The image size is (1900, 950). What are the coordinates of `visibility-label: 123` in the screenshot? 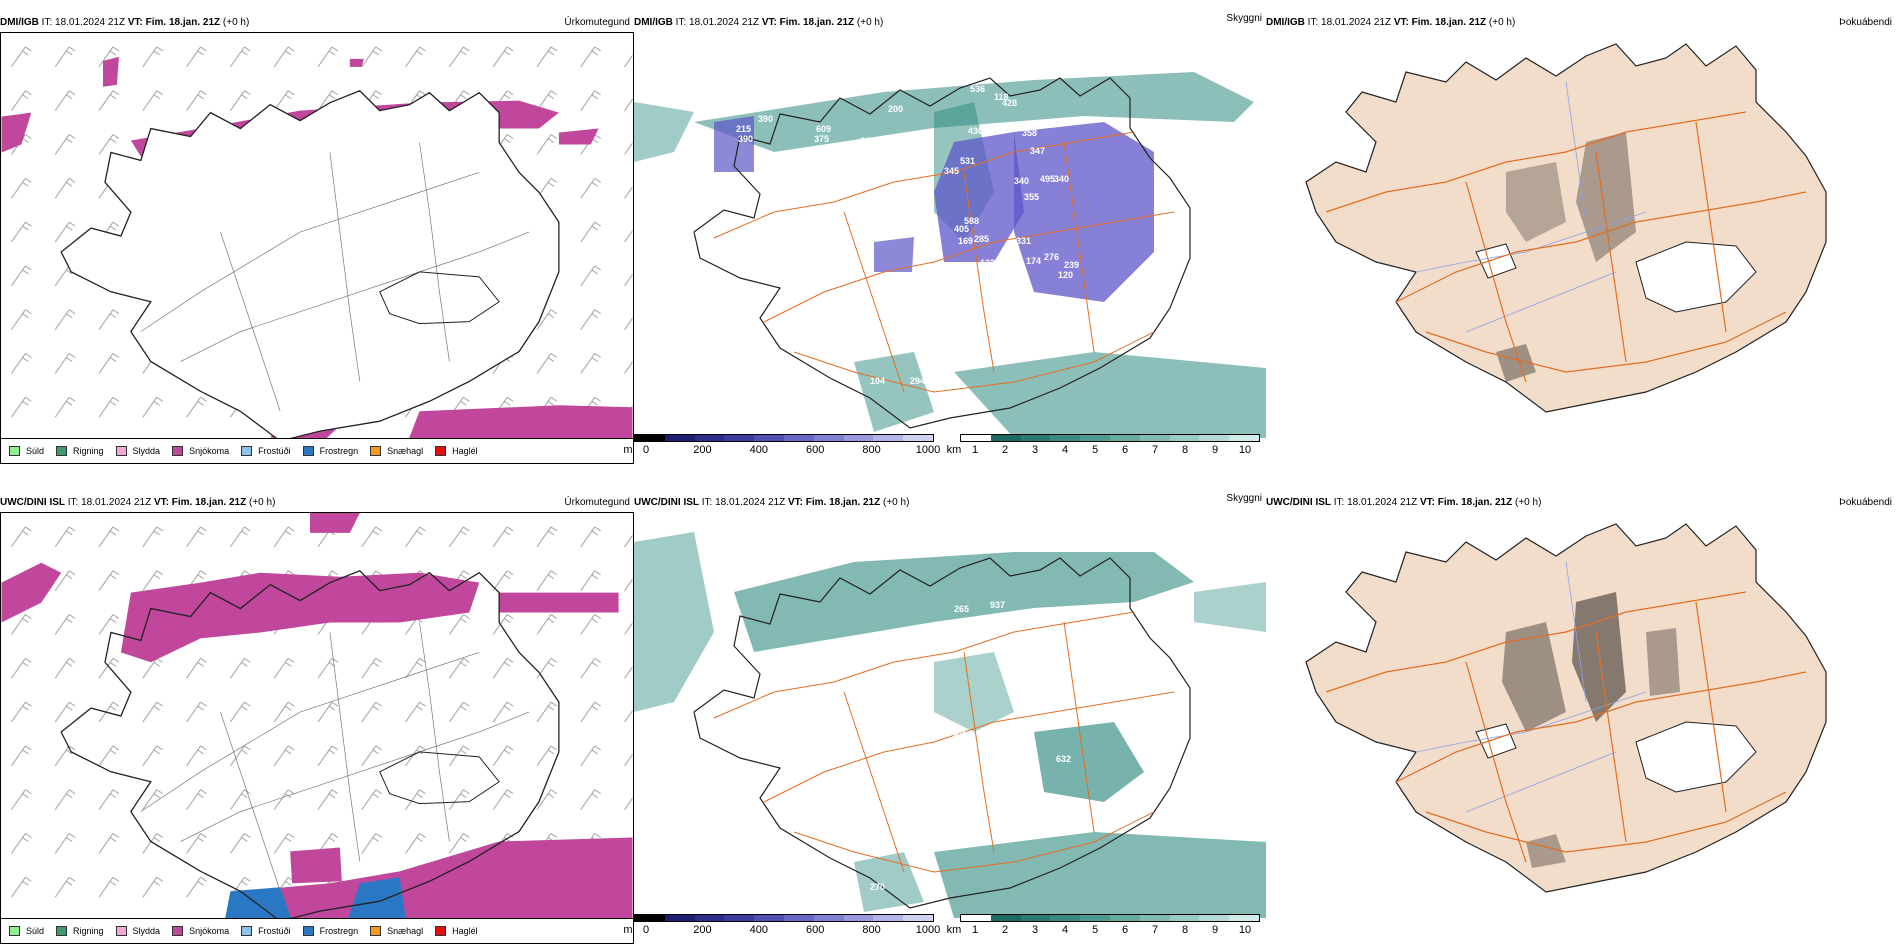 It's located at (987, 263).